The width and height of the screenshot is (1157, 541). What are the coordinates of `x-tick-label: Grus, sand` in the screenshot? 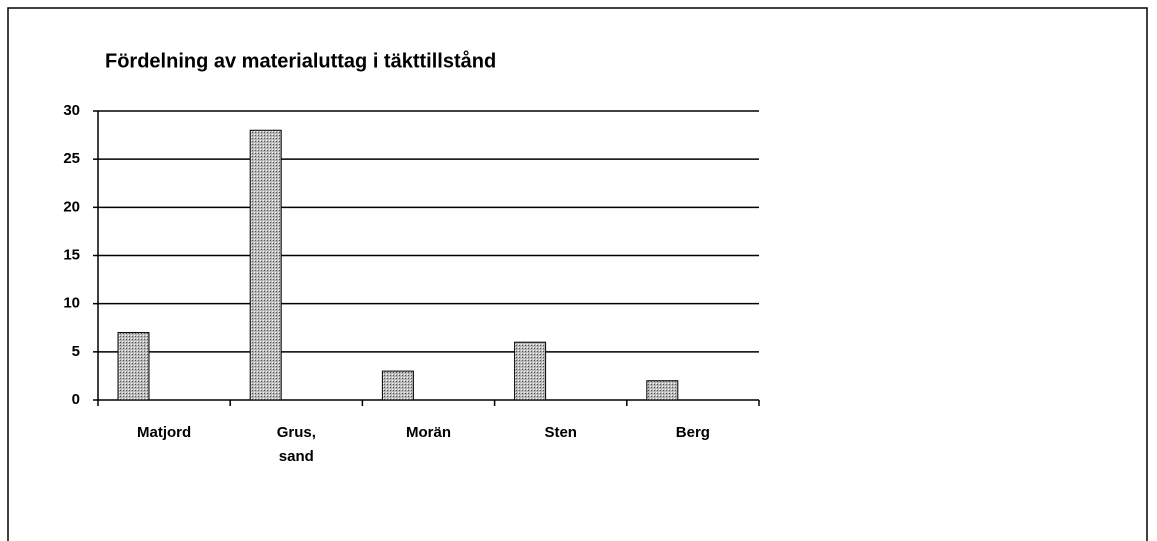 It's located at (296, 444).